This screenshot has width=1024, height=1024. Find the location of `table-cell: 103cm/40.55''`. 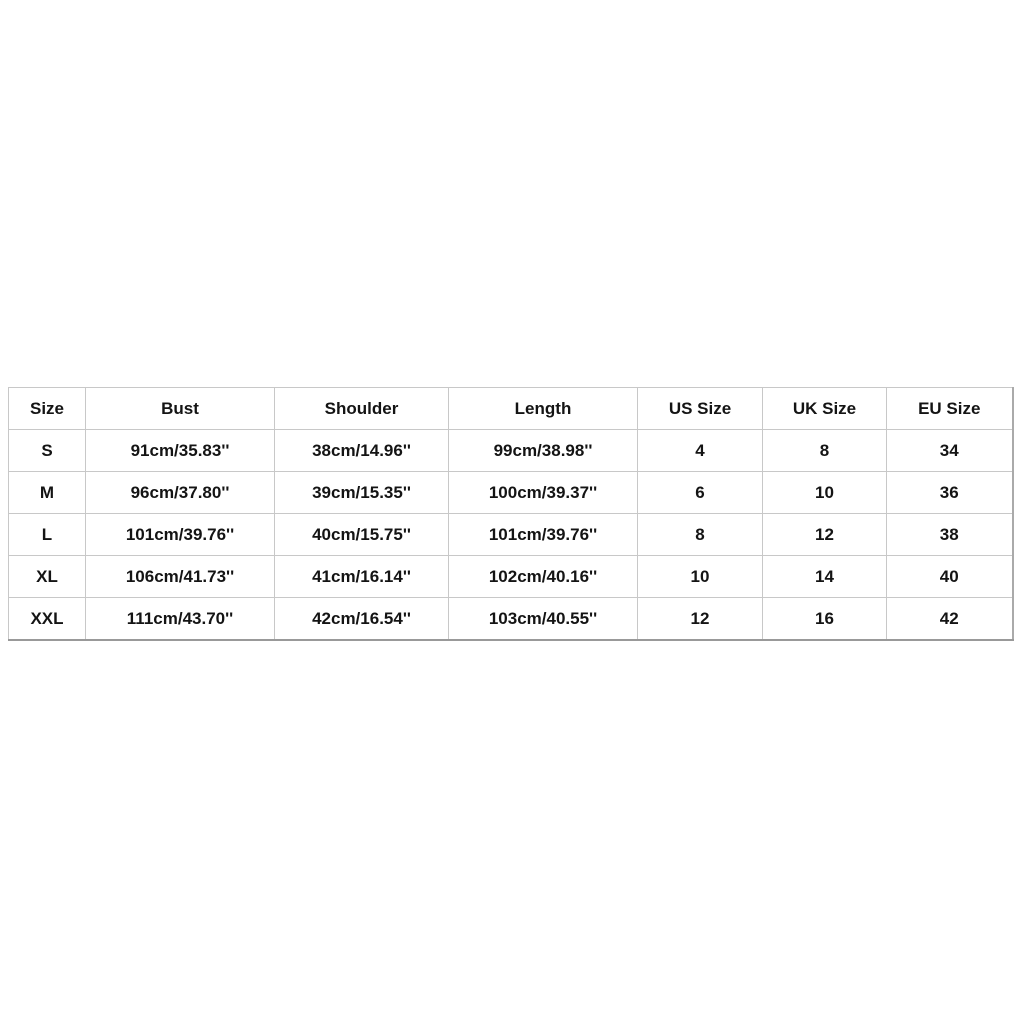

table-cell: 103cm/40.55'' is located at coordinates (543, 619).